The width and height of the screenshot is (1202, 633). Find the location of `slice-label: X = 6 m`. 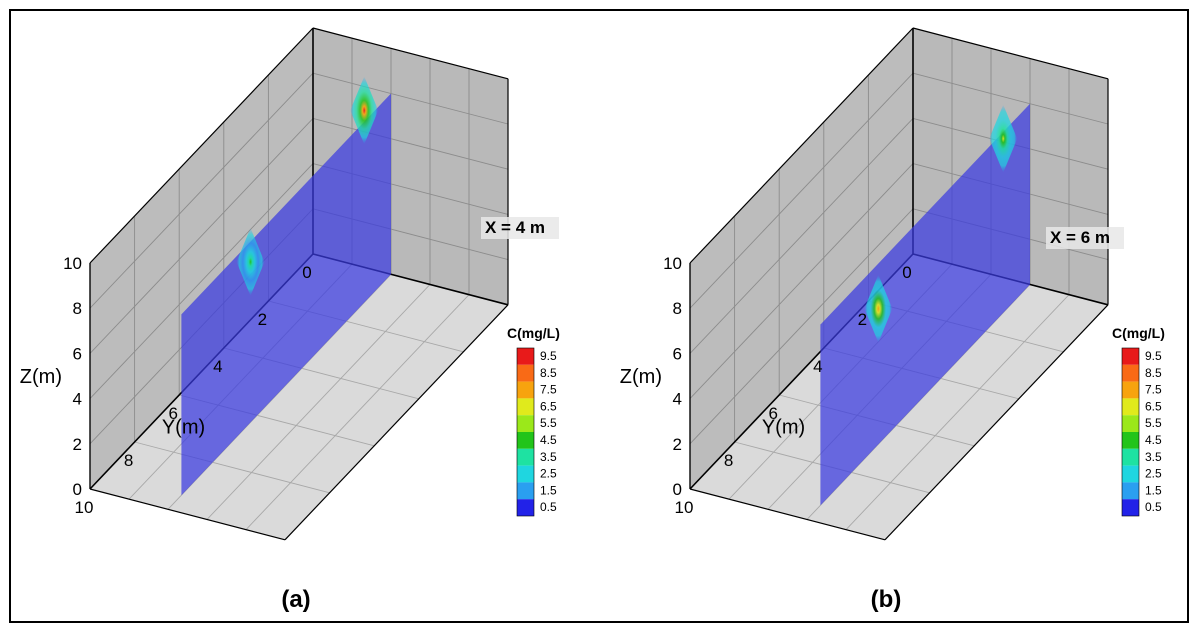

slice-label: X = 6 m is located at coordinates (1080, 237).